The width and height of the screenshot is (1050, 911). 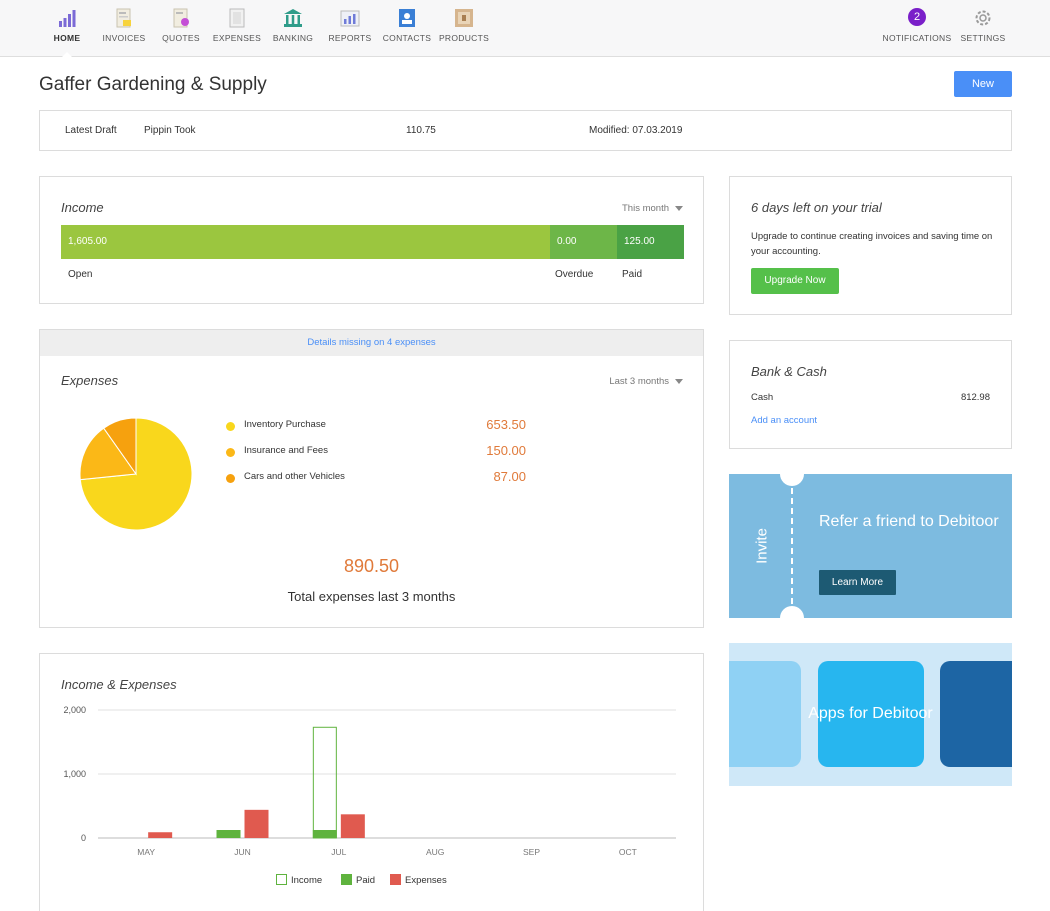 I want to click on x-tick-label: MAY, so click(x=146, y=852).